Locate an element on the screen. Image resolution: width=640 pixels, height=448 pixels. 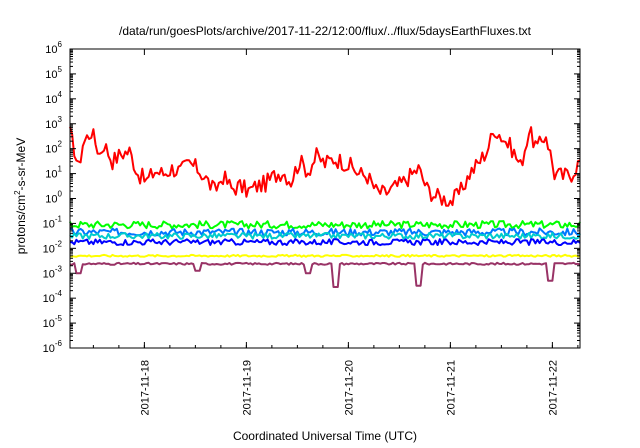
y-tick-label: 10⁻¹ is located at coordinates (53, 222).